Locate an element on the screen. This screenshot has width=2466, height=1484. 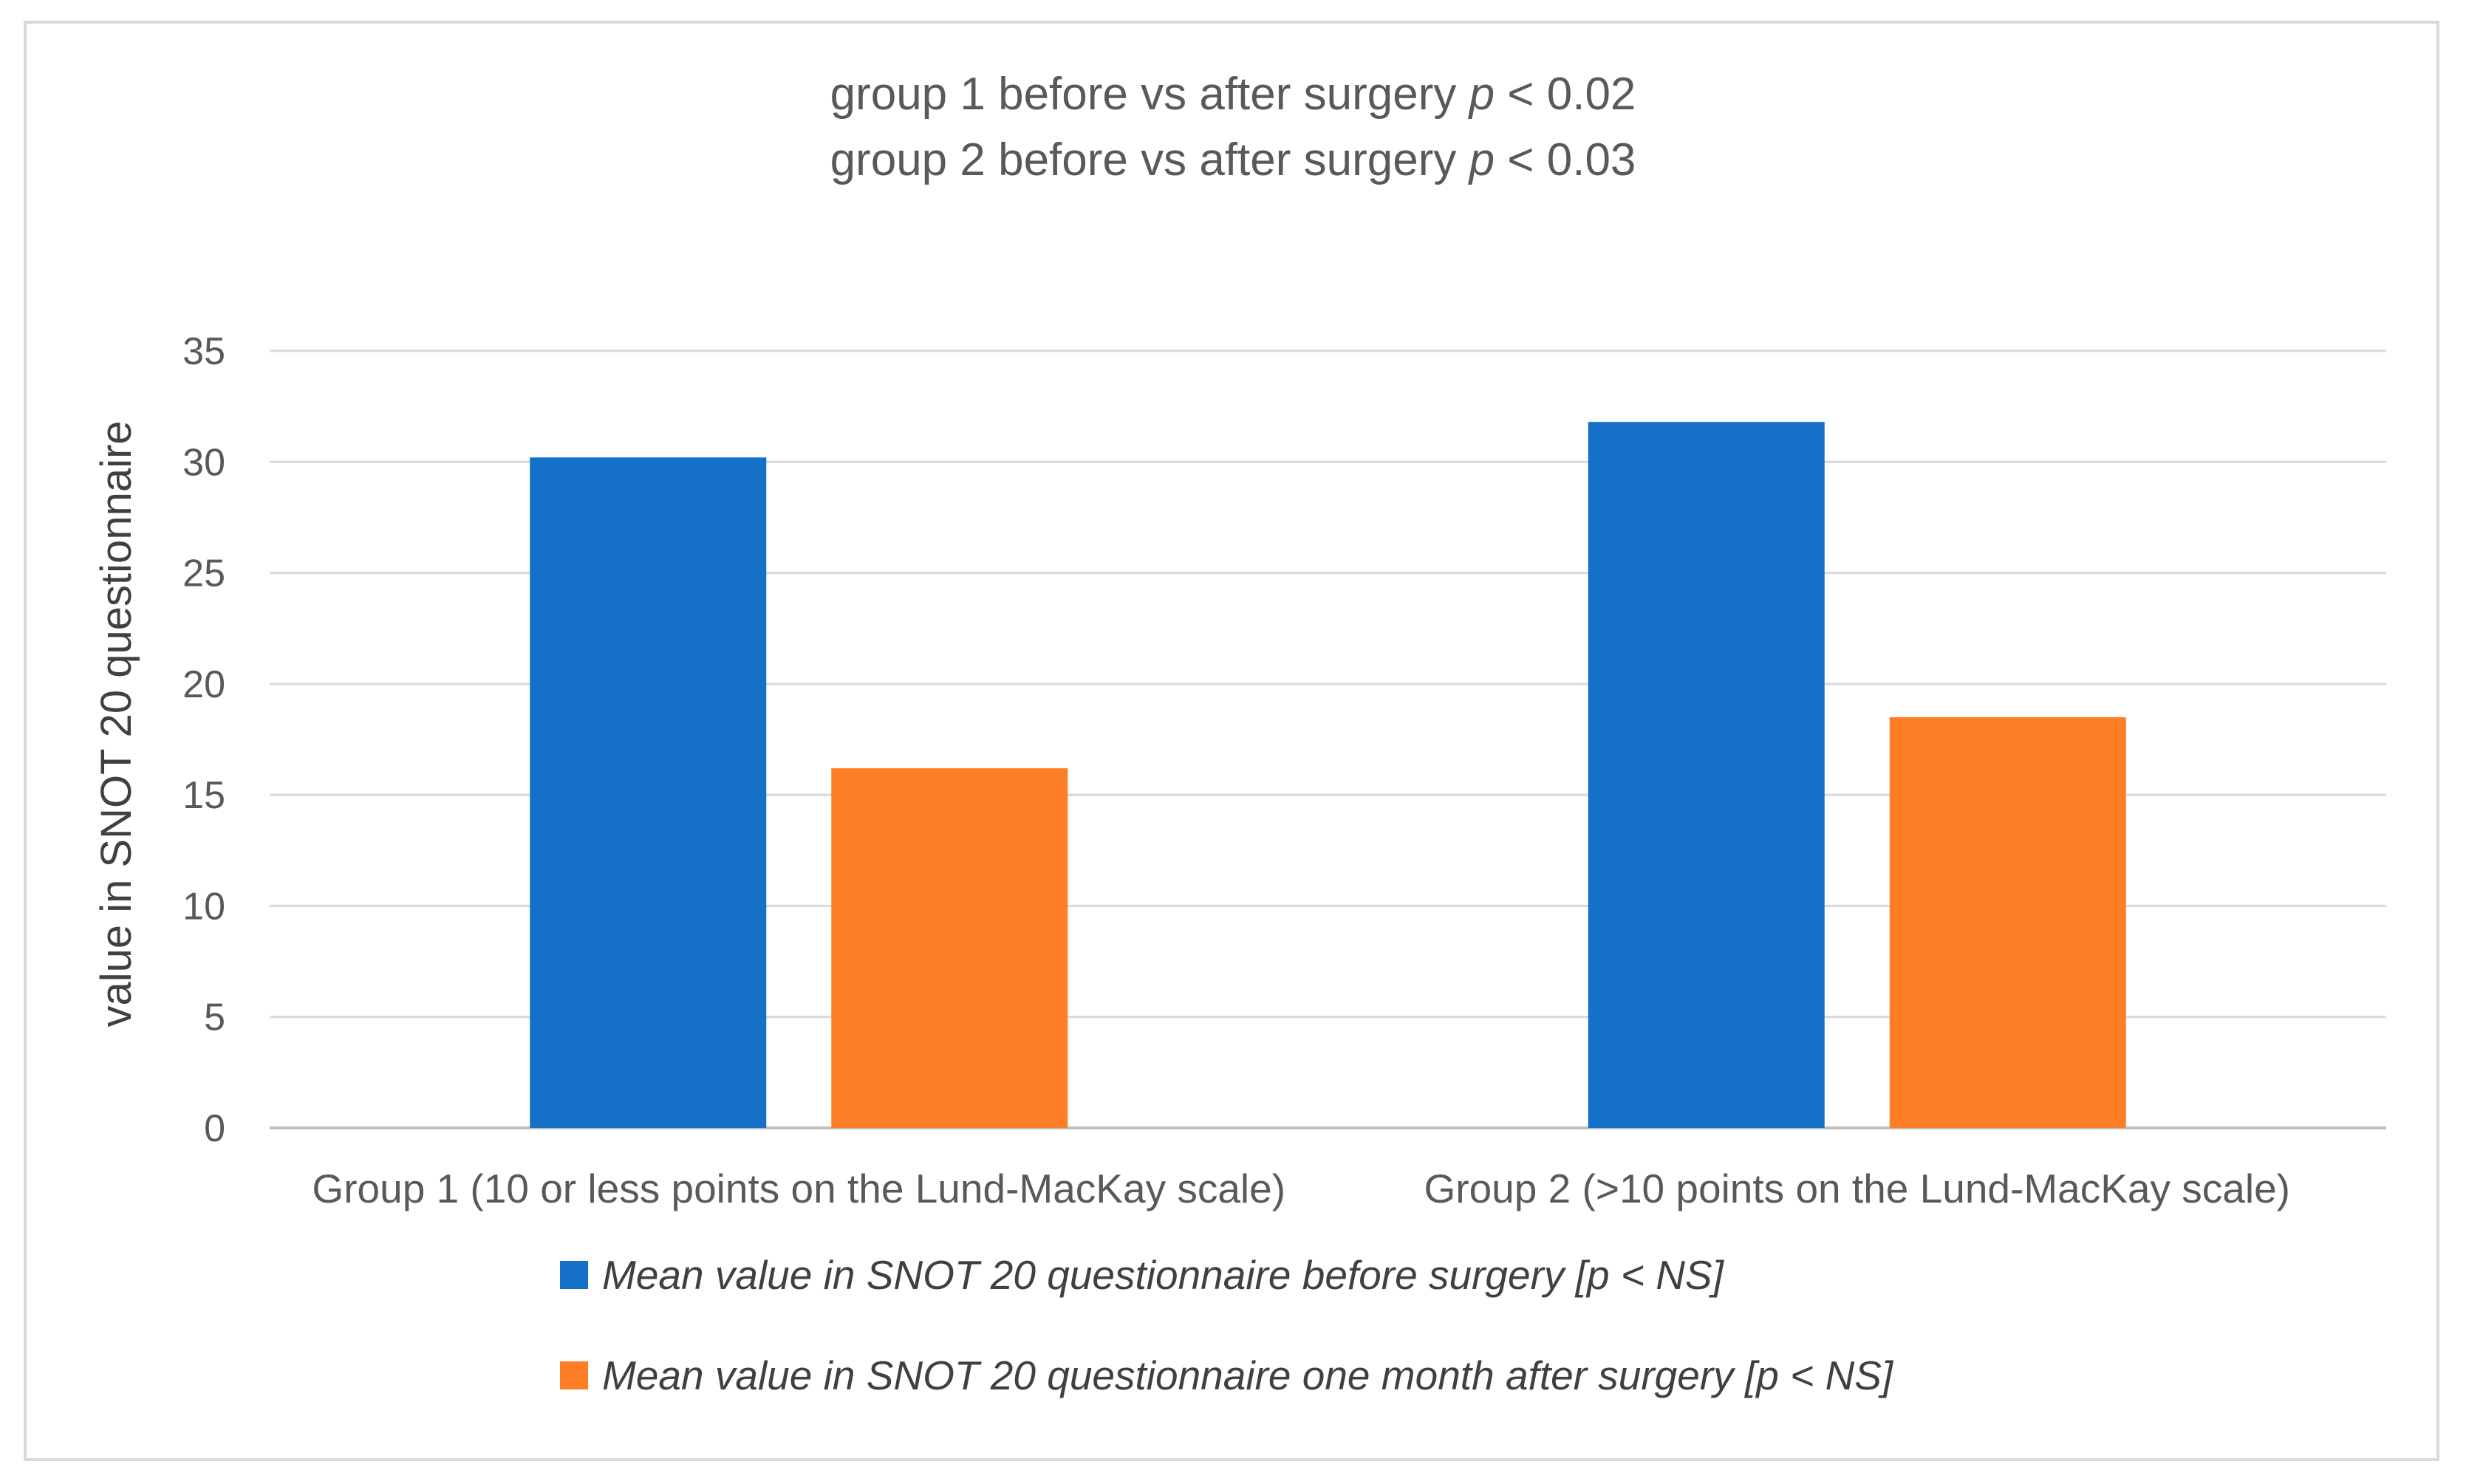
title-line-2: group 2 before vs after surgery p < 0.03 is located at coordinates (1233, 160).